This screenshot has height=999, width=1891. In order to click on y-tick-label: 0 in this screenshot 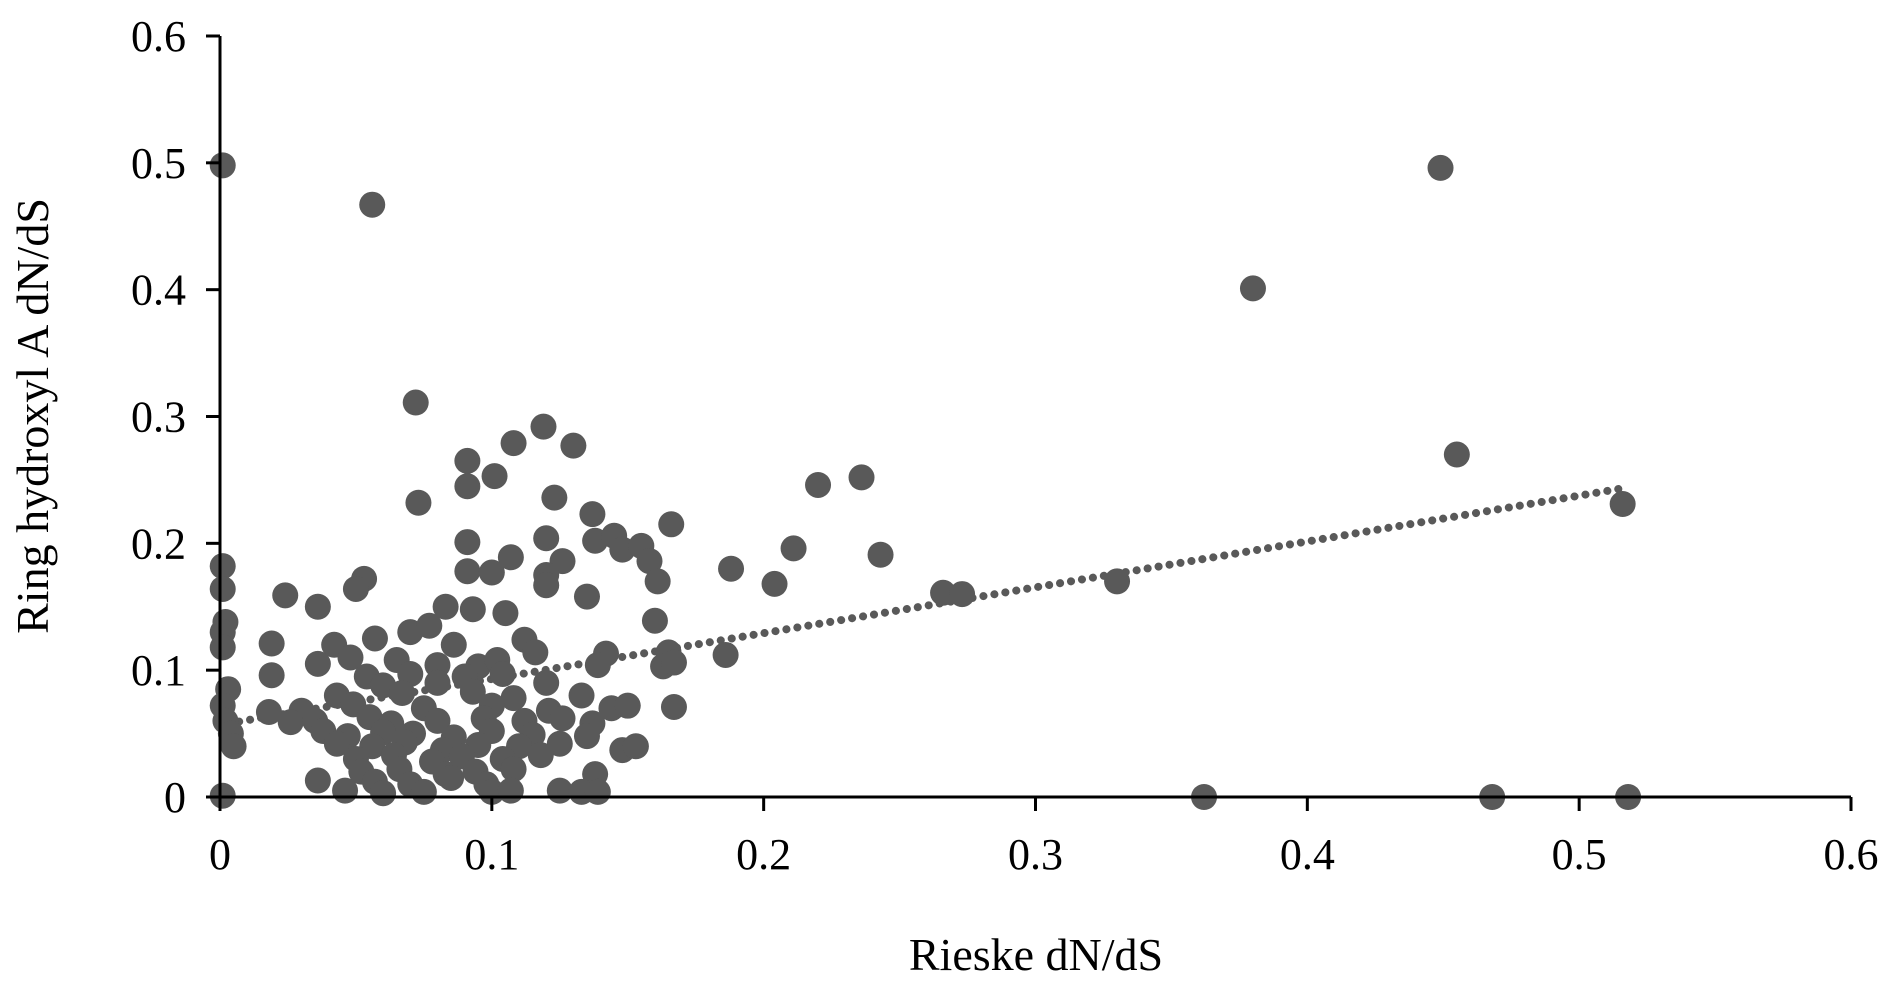, I will do `click(175, 797)`.